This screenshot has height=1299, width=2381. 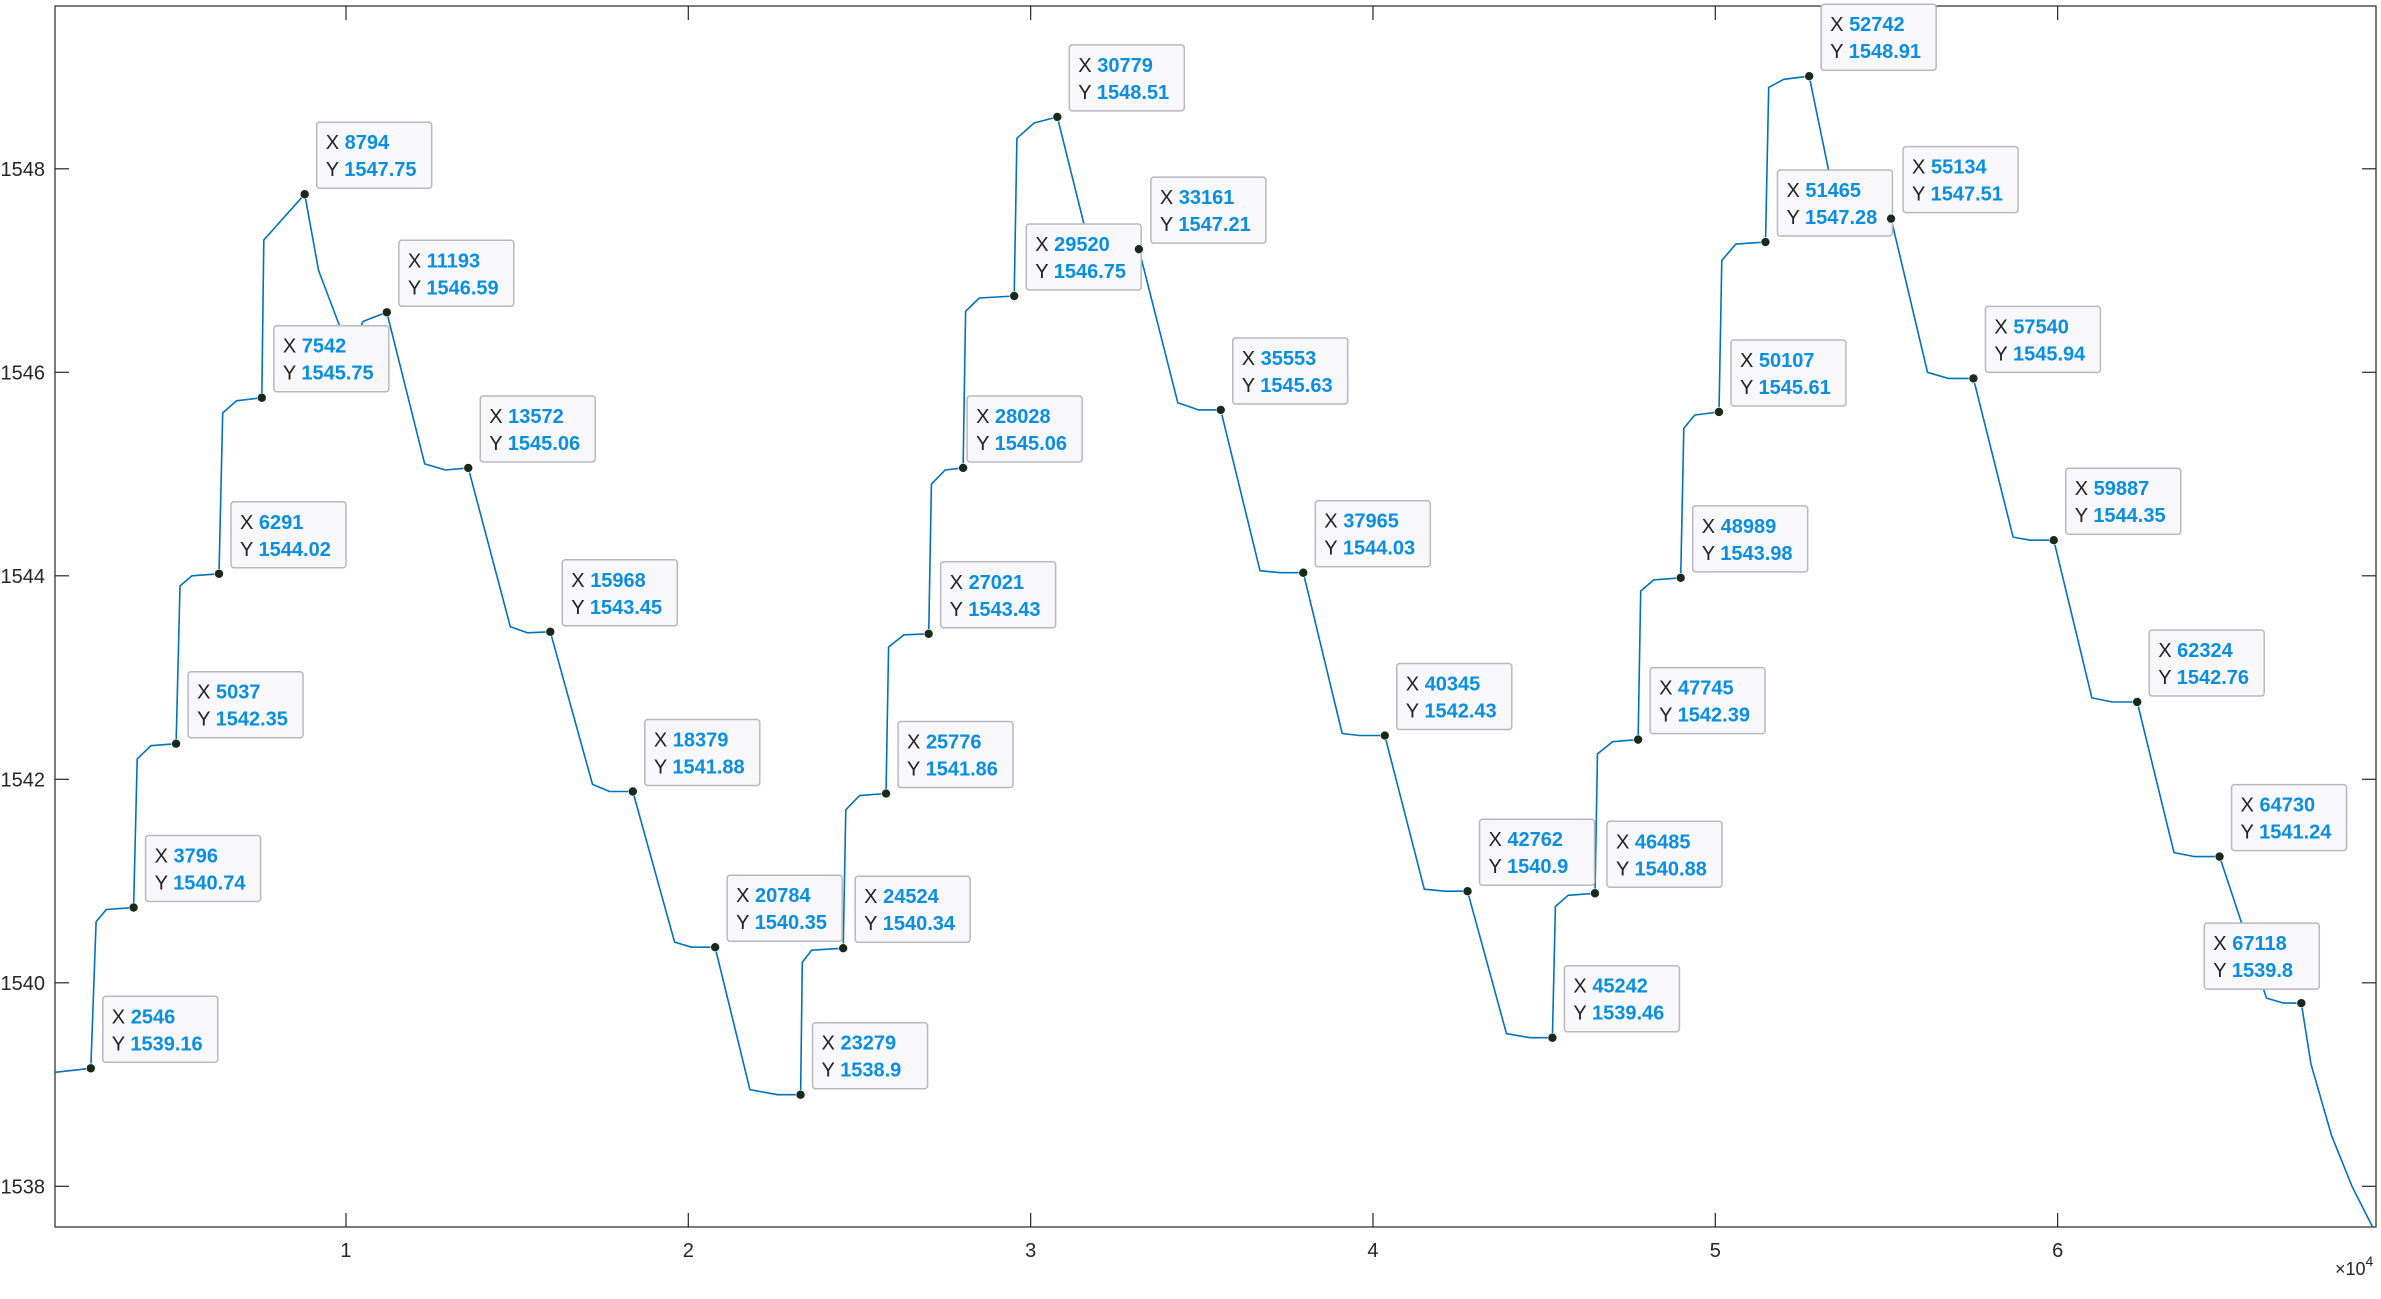 What do you see at coordinates (2287, 806) in the screenshot?
I see `datatip-x-value: 64730` at bounding box center [2287, 806].